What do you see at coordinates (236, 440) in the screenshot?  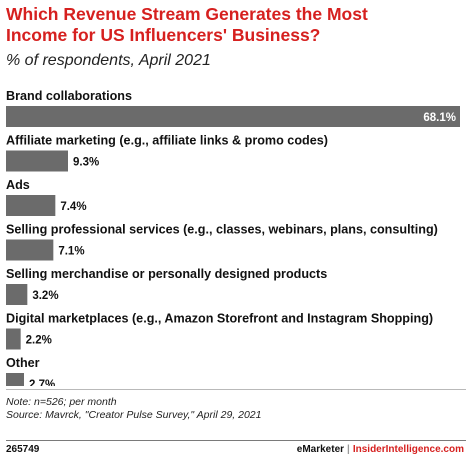 I see `footer-divider` at bounding box center [236, 440].